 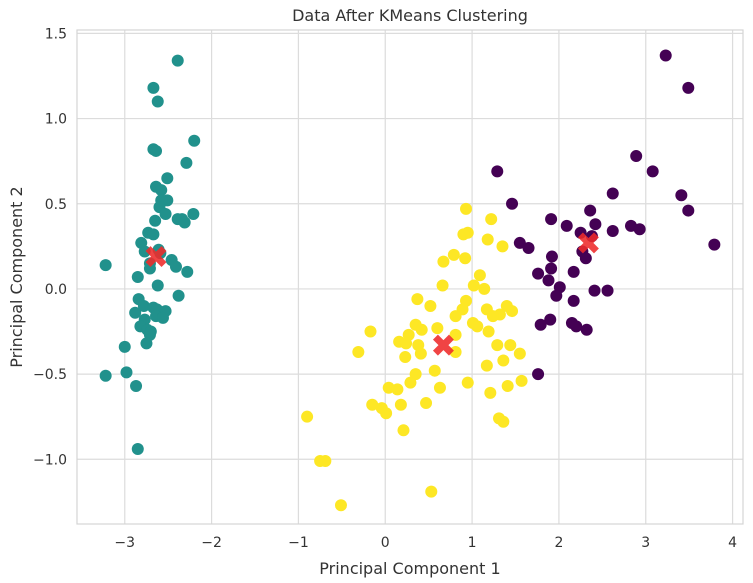 I want to click on y-tick-label: 1.5, so click(x=56, y=34).